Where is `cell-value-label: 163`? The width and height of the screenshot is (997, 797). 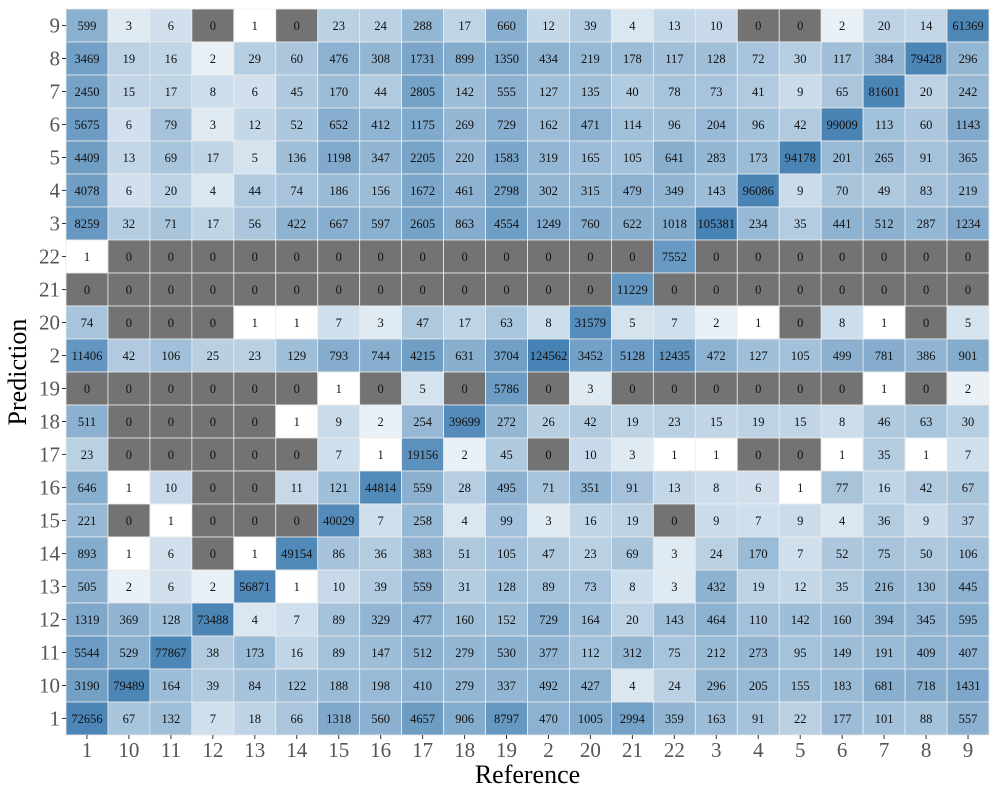
cell-value-label: 163 is located at coordinates (716, 719).